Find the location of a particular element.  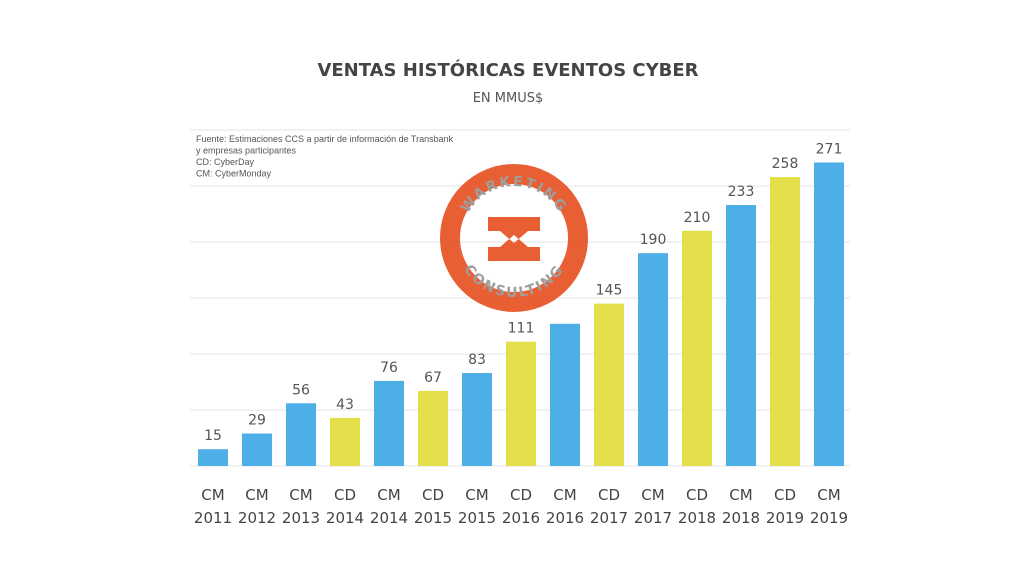

bar-cd-2014 is located at coordinates (345, 441).